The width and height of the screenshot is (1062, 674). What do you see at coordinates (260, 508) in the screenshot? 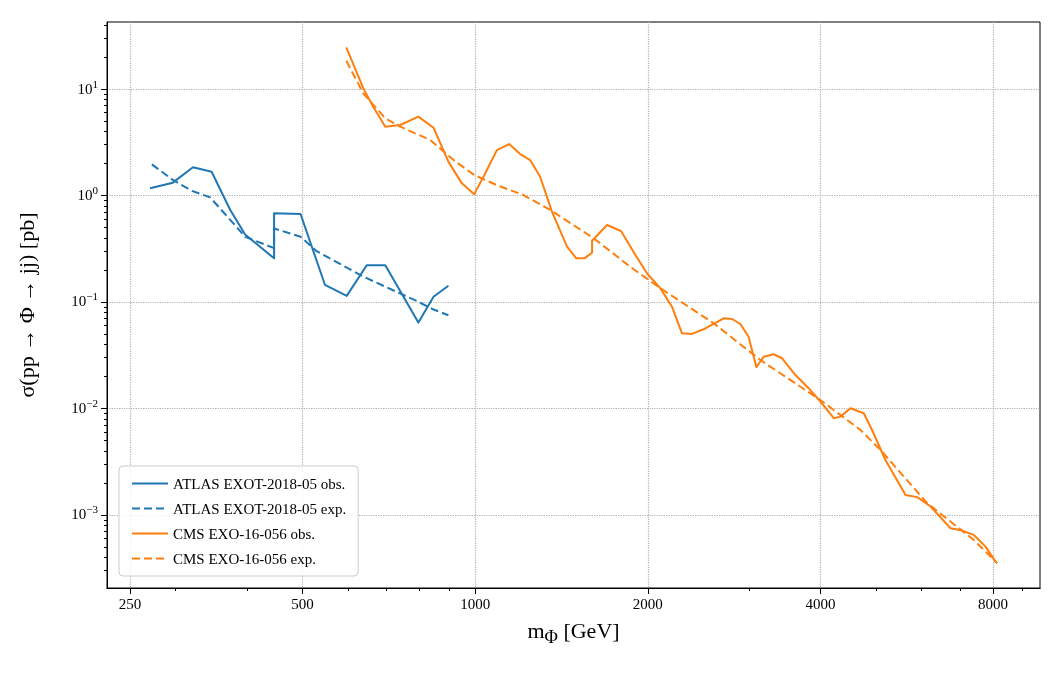
I see `legend-label: ATLAS EXOT-2018-05 exp.` at bounding box center [260, 508].